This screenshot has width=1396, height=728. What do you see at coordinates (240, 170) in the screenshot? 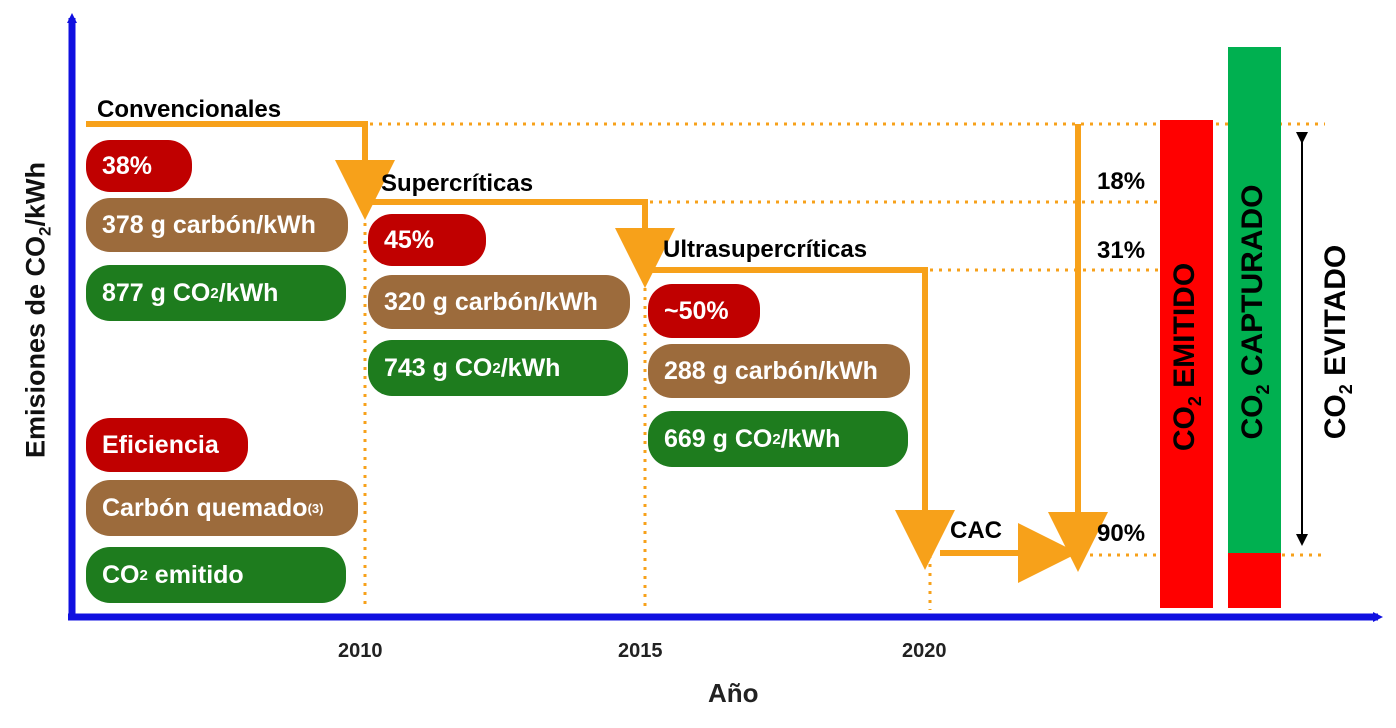
I see `step-conventional-to-supercritical` at bounding box center [240, 170].